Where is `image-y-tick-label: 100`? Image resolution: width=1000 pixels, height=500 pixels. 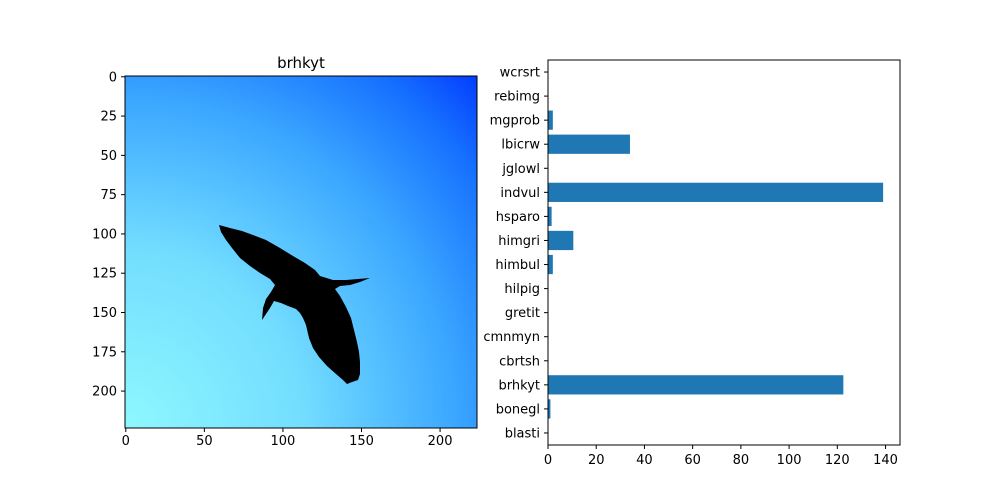
image-y-tick-label: 100 is located at coordinates (104, 234).